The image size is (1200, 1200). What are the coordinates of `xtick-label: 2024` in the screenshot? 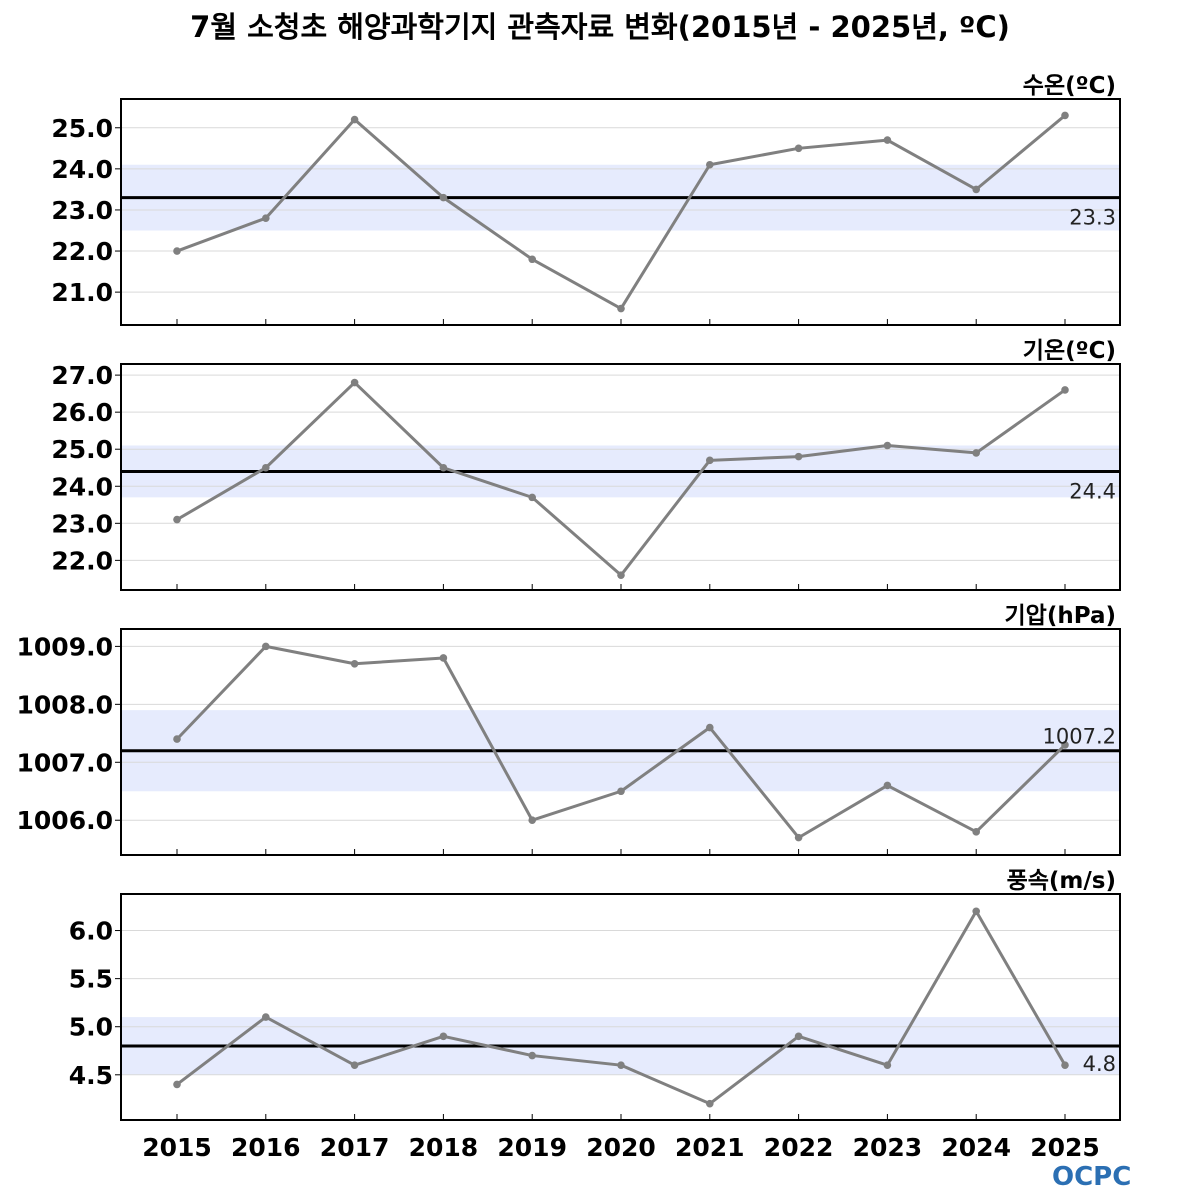 It's located at (976, 1147).